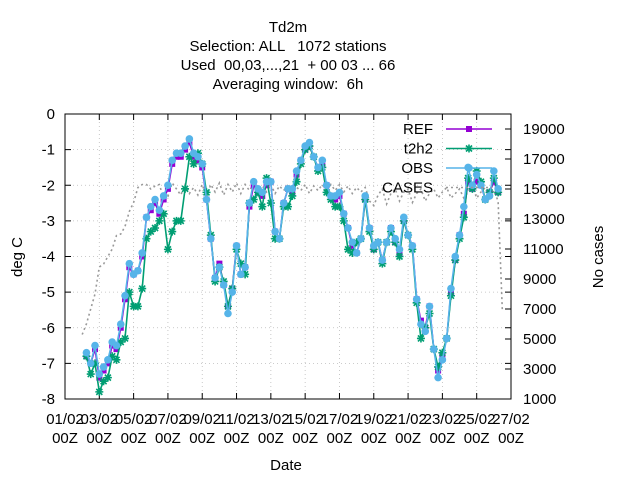 The image size is (640, 480). Describe the element at coordinates (48, 150) in the screenshot. I see `y-tick-label: -1` at that location.